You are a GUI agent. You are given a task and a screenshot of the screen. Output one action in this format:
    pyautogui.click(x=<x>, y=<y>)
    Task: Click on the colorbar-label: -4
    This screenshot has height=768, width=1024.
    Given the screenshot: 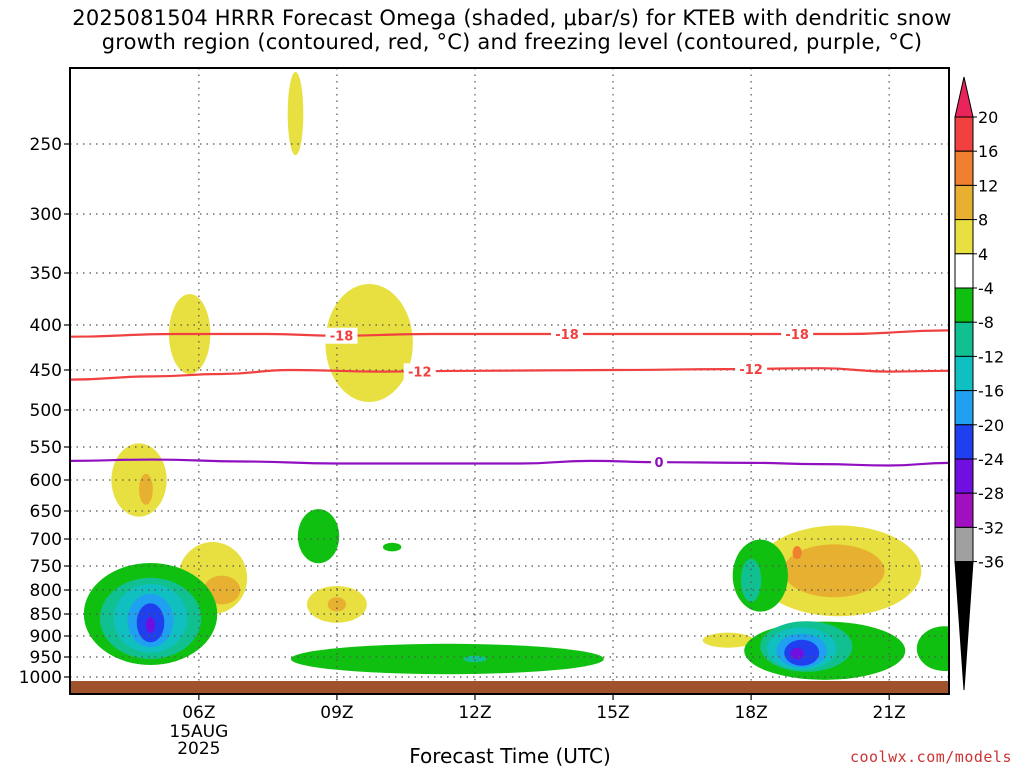 What is the action you would take?
    pyautogui.click(x=986, y=288)
    